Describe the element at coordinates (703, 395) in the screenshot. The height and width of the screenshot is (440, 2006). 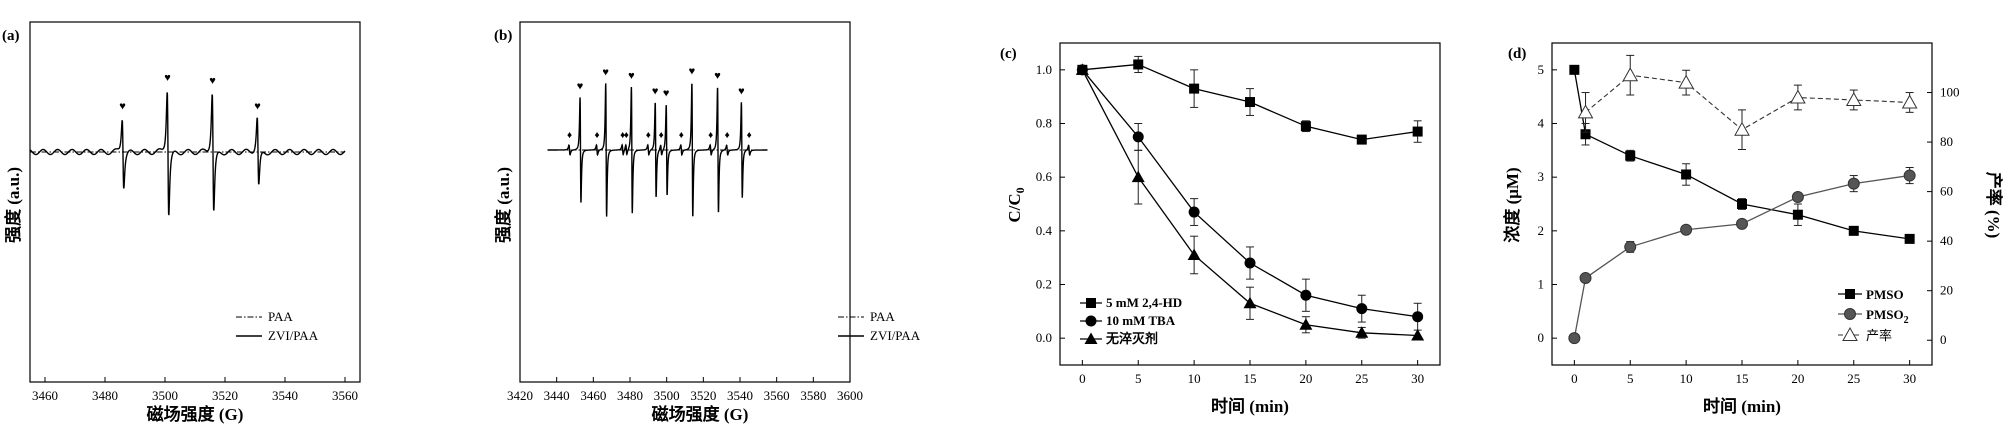
I see `panel-b-x-tick-label: 3520` at that location.